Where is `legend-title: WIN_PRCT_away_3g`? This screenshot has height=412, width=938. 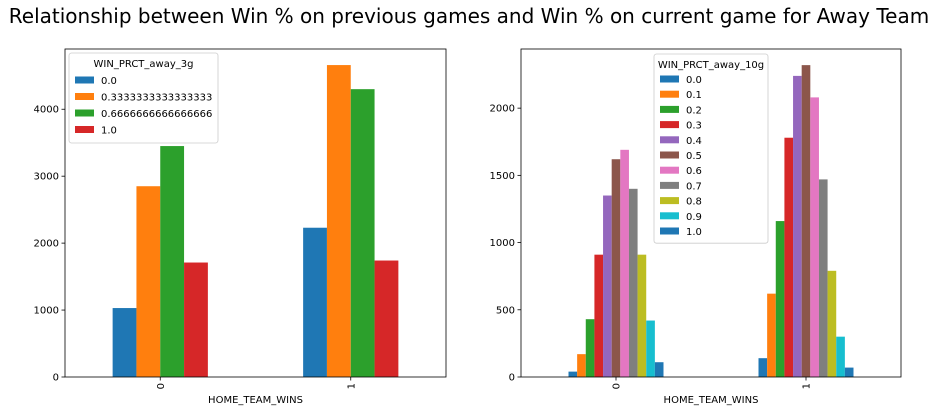 legend-title: WIN_PRCT_away_3g is located at coordinates (144, 64).